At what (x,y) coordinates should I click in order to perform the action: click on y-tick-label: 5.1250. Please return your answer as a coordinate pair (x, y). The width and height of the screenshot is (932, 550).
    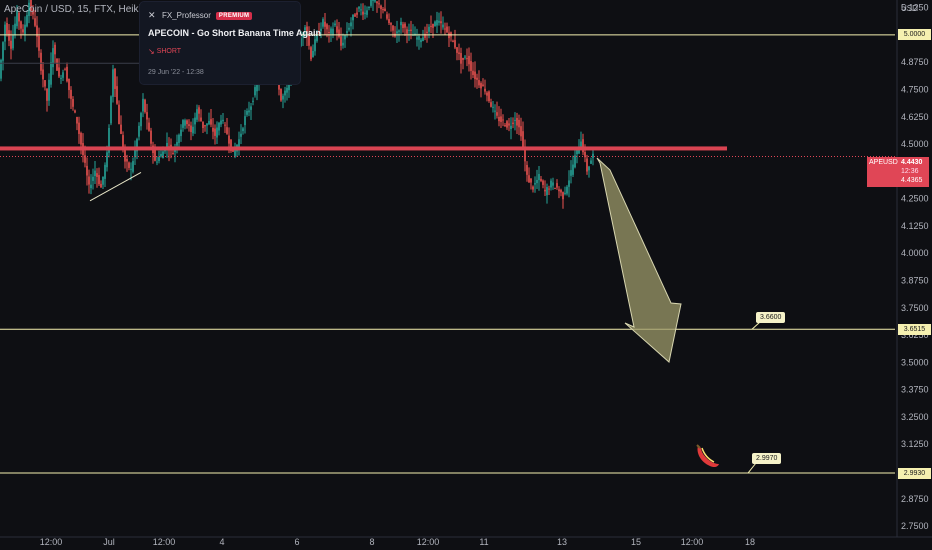
    Looking at the image, I should click on (915, 8).